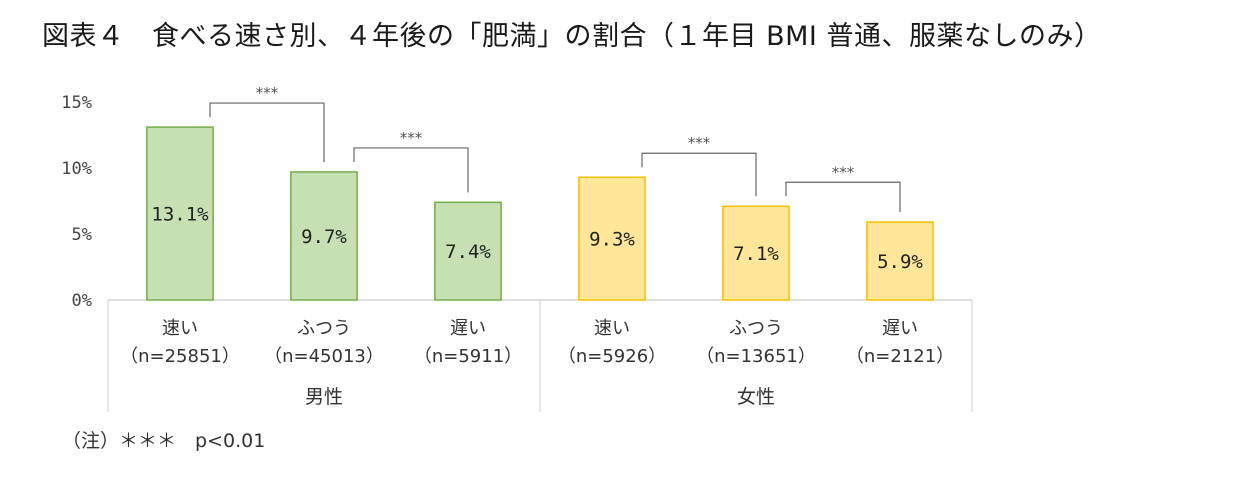  I want to click on data-label: 7.1%, so click(756, 254).